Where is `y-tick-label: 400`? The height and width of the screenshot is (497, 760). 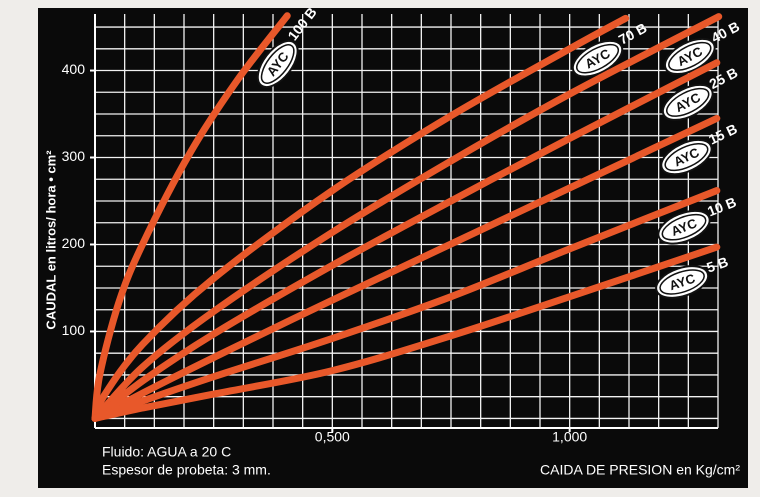
y-tick-label: 400 is located at coordinates (74, 69).